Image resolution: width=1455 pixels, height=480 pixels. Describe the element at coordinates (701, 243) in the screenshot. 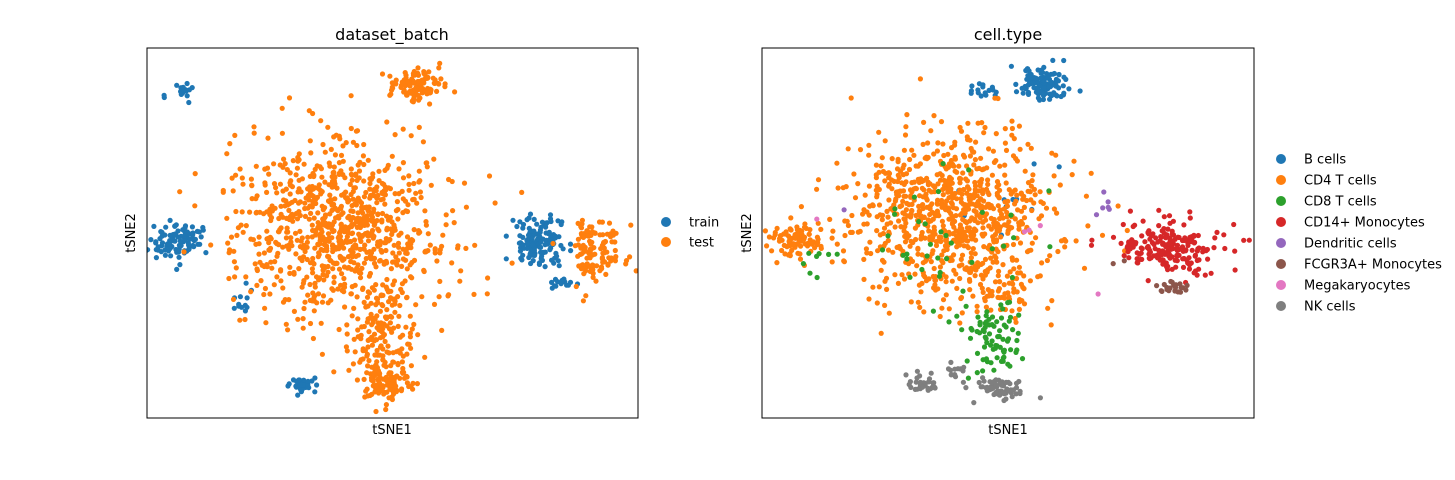

I see `legend-label: test` at that location.